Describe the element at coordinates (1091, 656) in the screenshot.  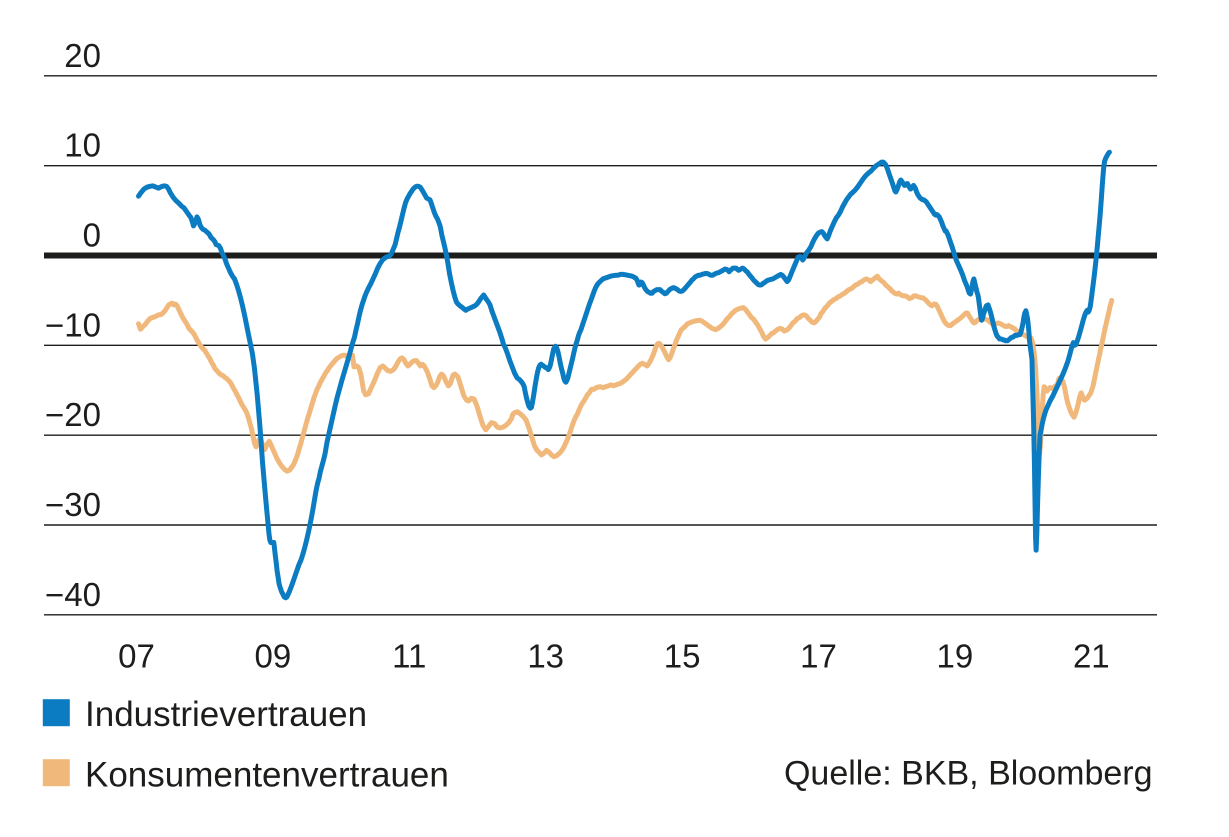
I see `svg-text: 21` at that location.